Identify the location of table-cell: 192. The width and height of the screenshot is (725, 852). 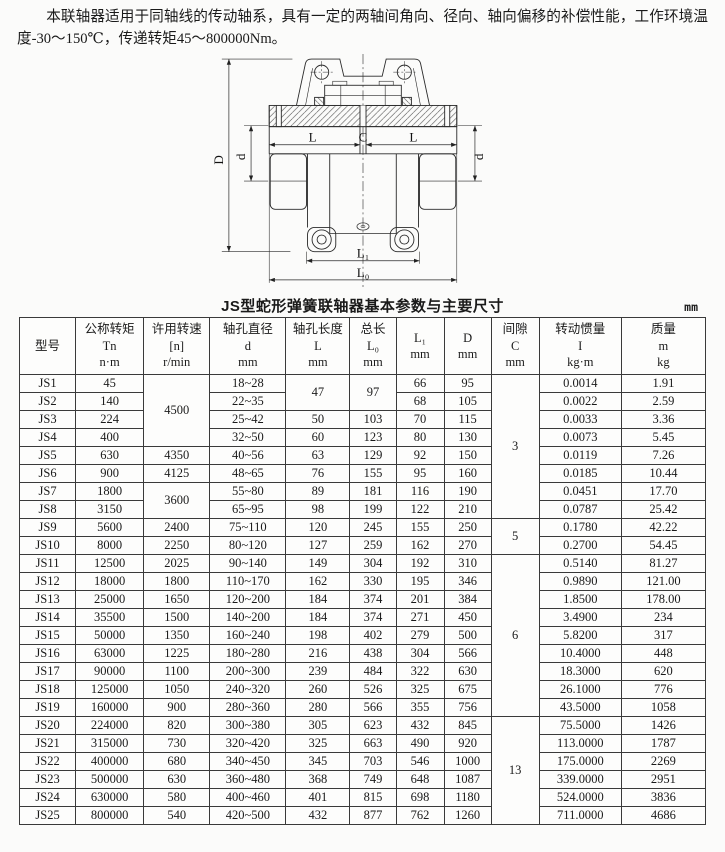
(420, 563).